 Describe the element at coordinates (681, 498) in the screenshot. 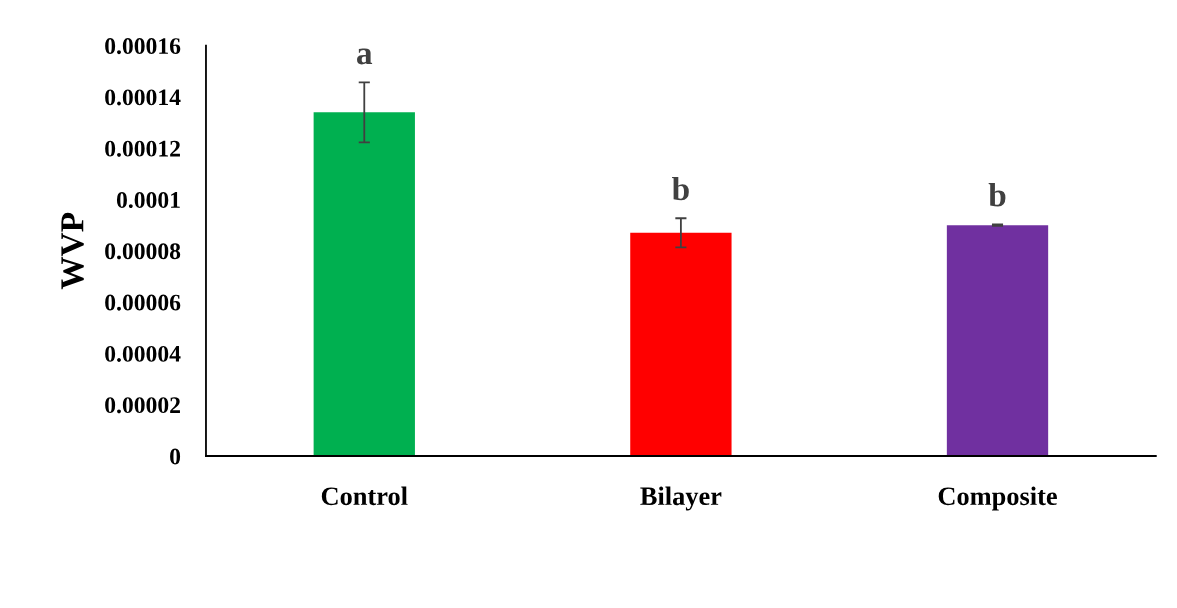

I see `x-tick-label: Bilayer` at that location.